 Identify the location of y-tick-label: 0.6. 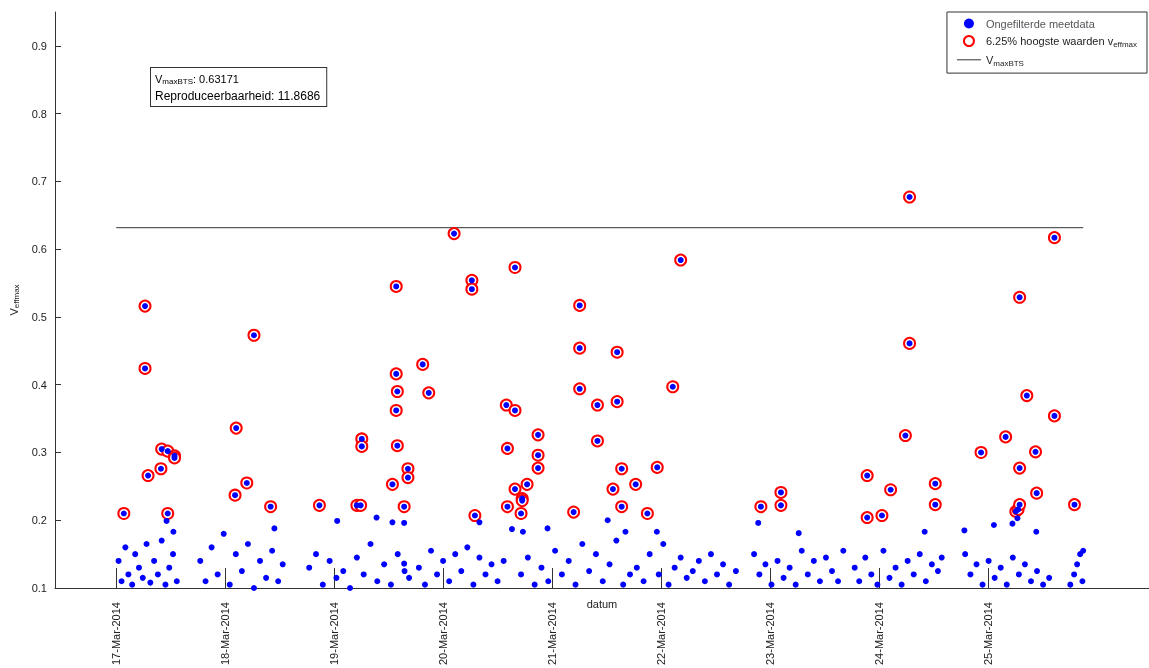
(39, 249).